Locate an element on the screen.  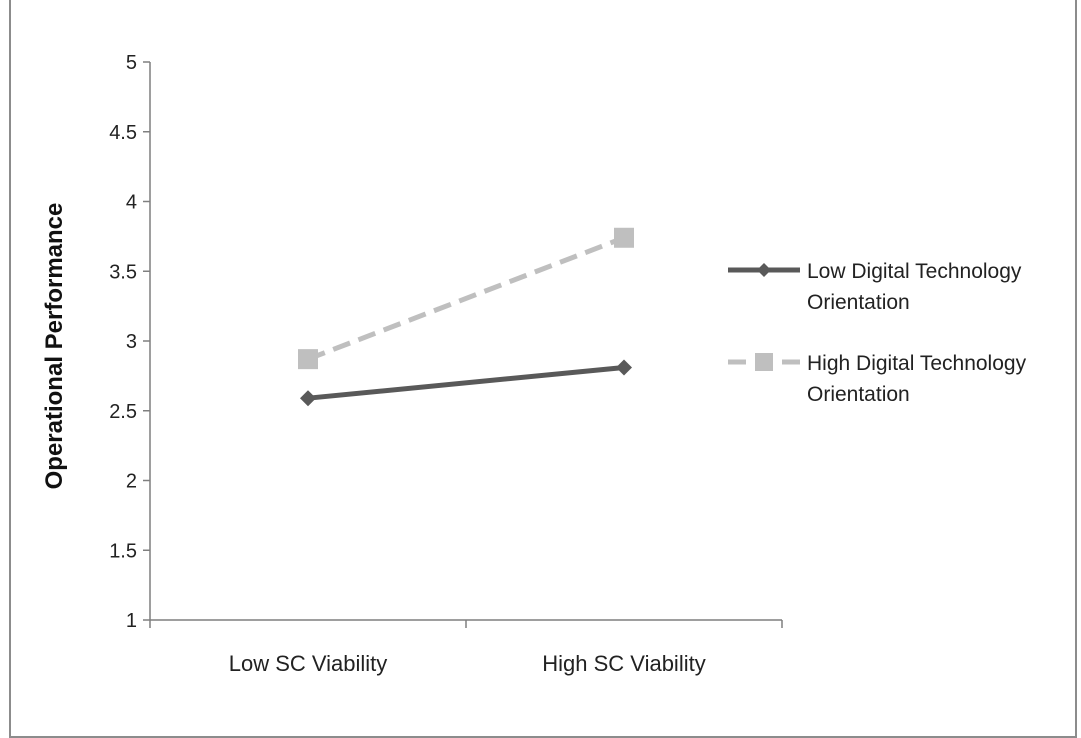
y-tick-label: 1.5 is located at coordinates (123, 551).